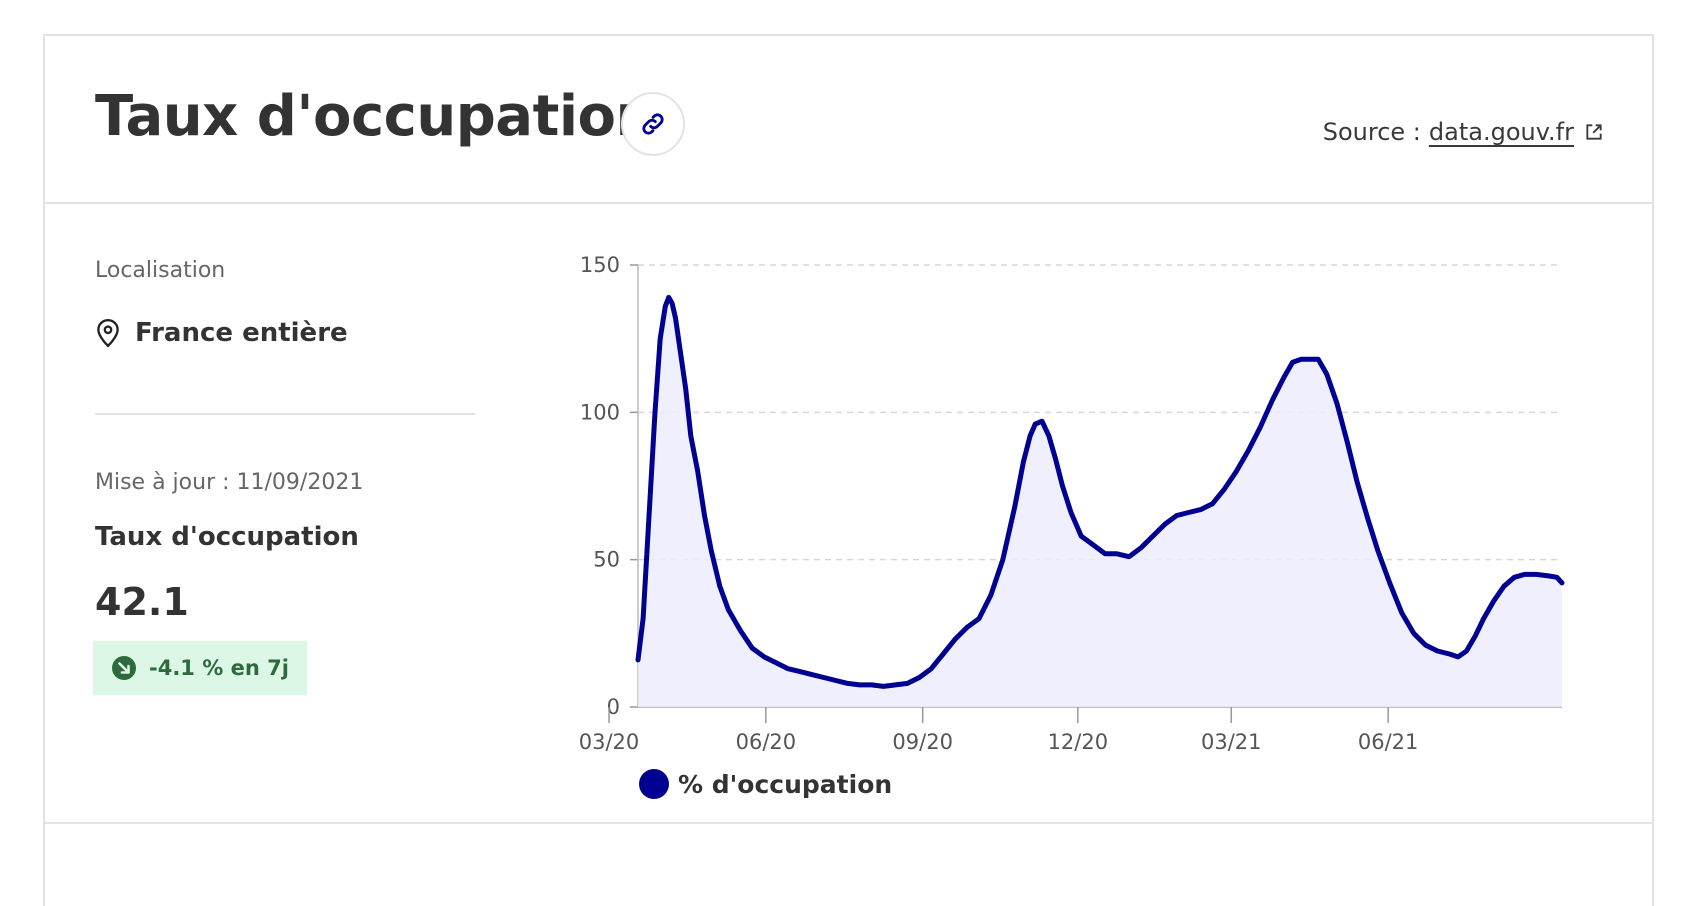  What do you see at coordinates (124, 668) in the screenshot?
I see `trend-down-icon` at bounding box center [124, 668].